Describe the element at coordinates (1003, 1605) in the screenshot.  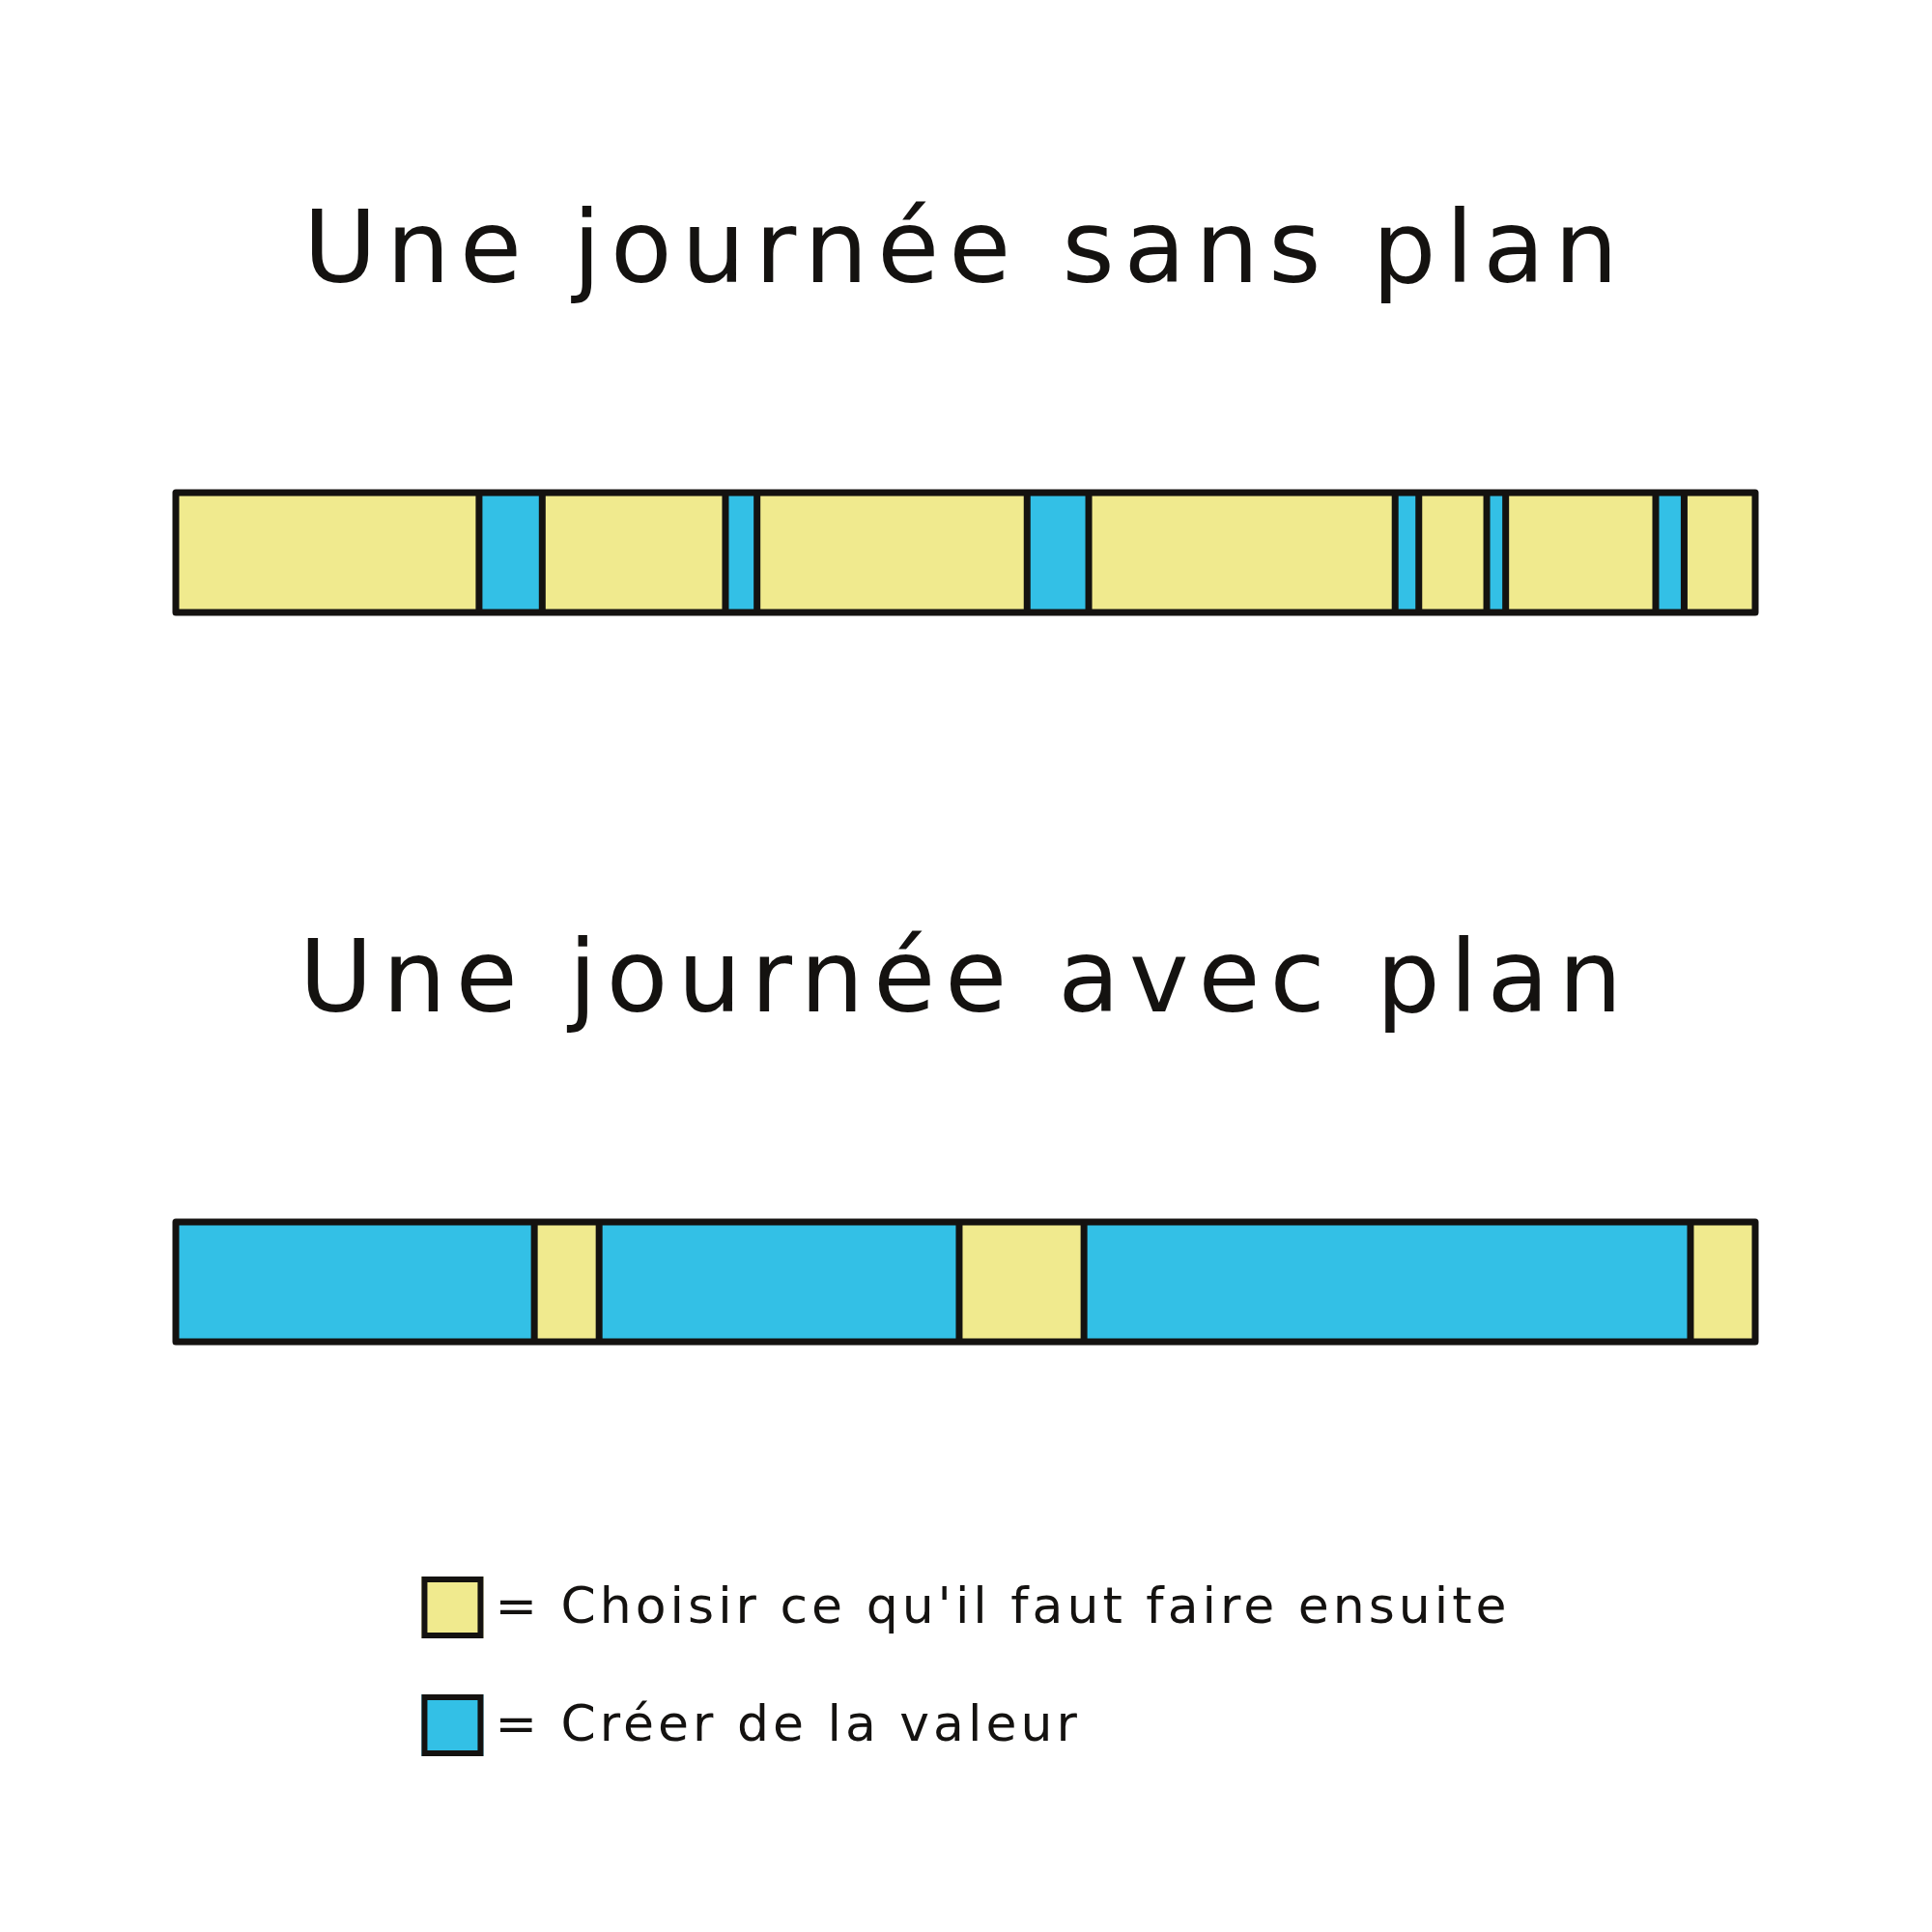
I see `legend-label: = Choisir ce qu'il faut faire ensuite` at that location.